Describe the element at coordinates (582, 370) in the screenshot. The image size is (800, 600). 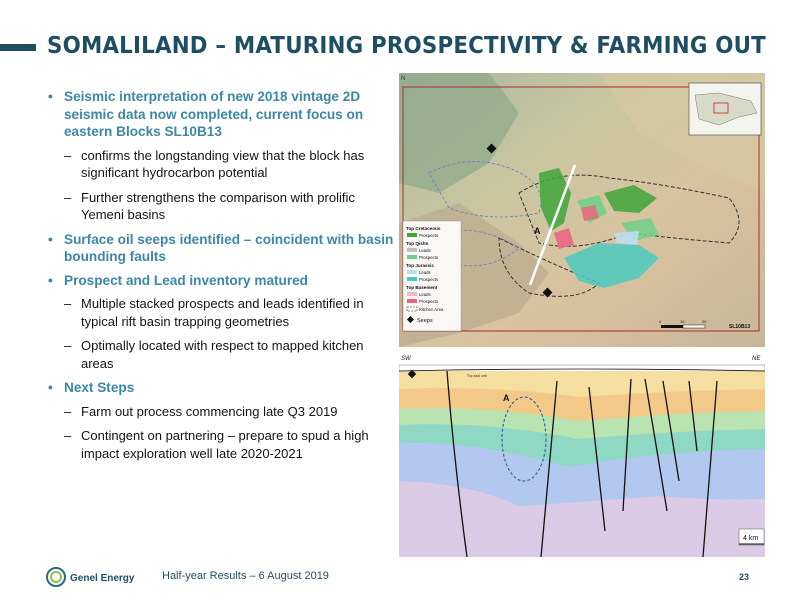
I see `top-seal-line` at that location.